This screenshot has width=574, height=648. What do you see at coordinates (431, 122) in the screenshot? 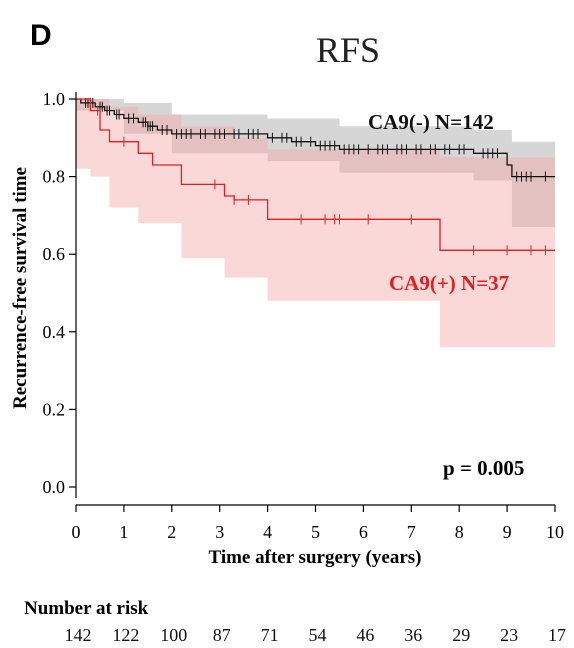
I see `series-label-ca9-negative: CA9(-) N=142` at bounding box center [431, 122].